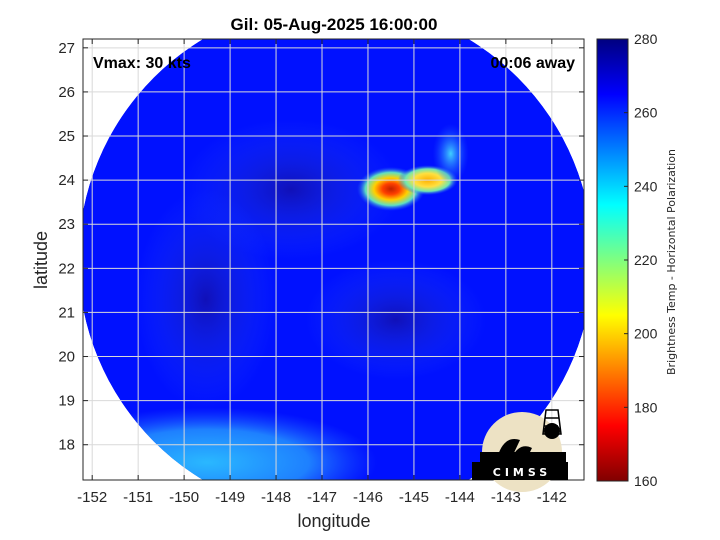 The image size is (720, 540). Describe the element at coordinates (184, 497) in the screenshot. I see `x-tick-label: -150` at that location.